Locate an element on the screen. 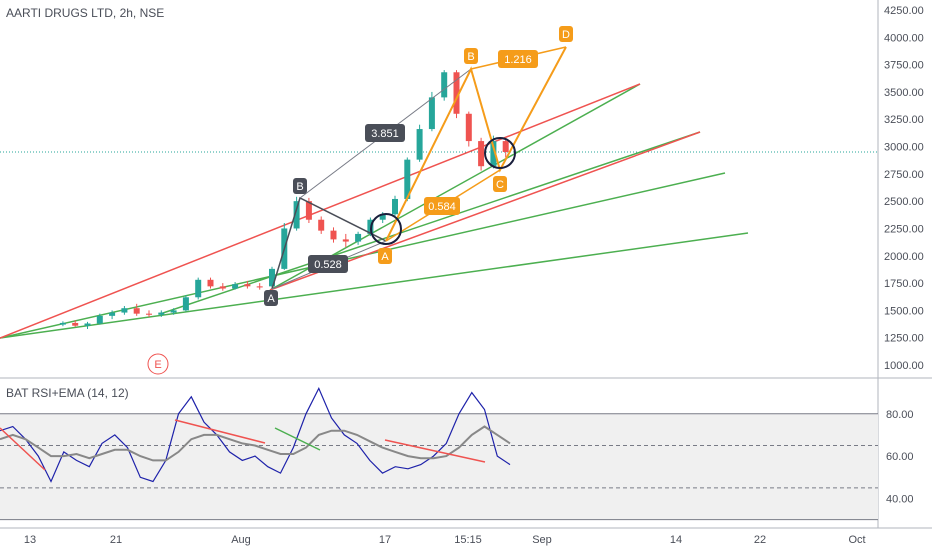 This screenshot has width=932, height=550. svg-text: D is located at coordinates (566, 35).